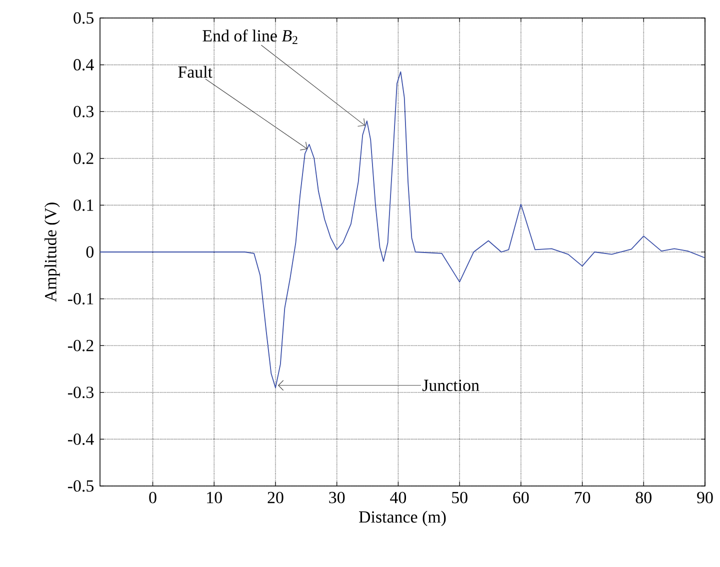 The height and width of the screenshot is (567, 720). What do you see at coordinates (84, 158) in the screenshot?
I see `y-tick-label: 0.2` at bounding box center [84, 158].